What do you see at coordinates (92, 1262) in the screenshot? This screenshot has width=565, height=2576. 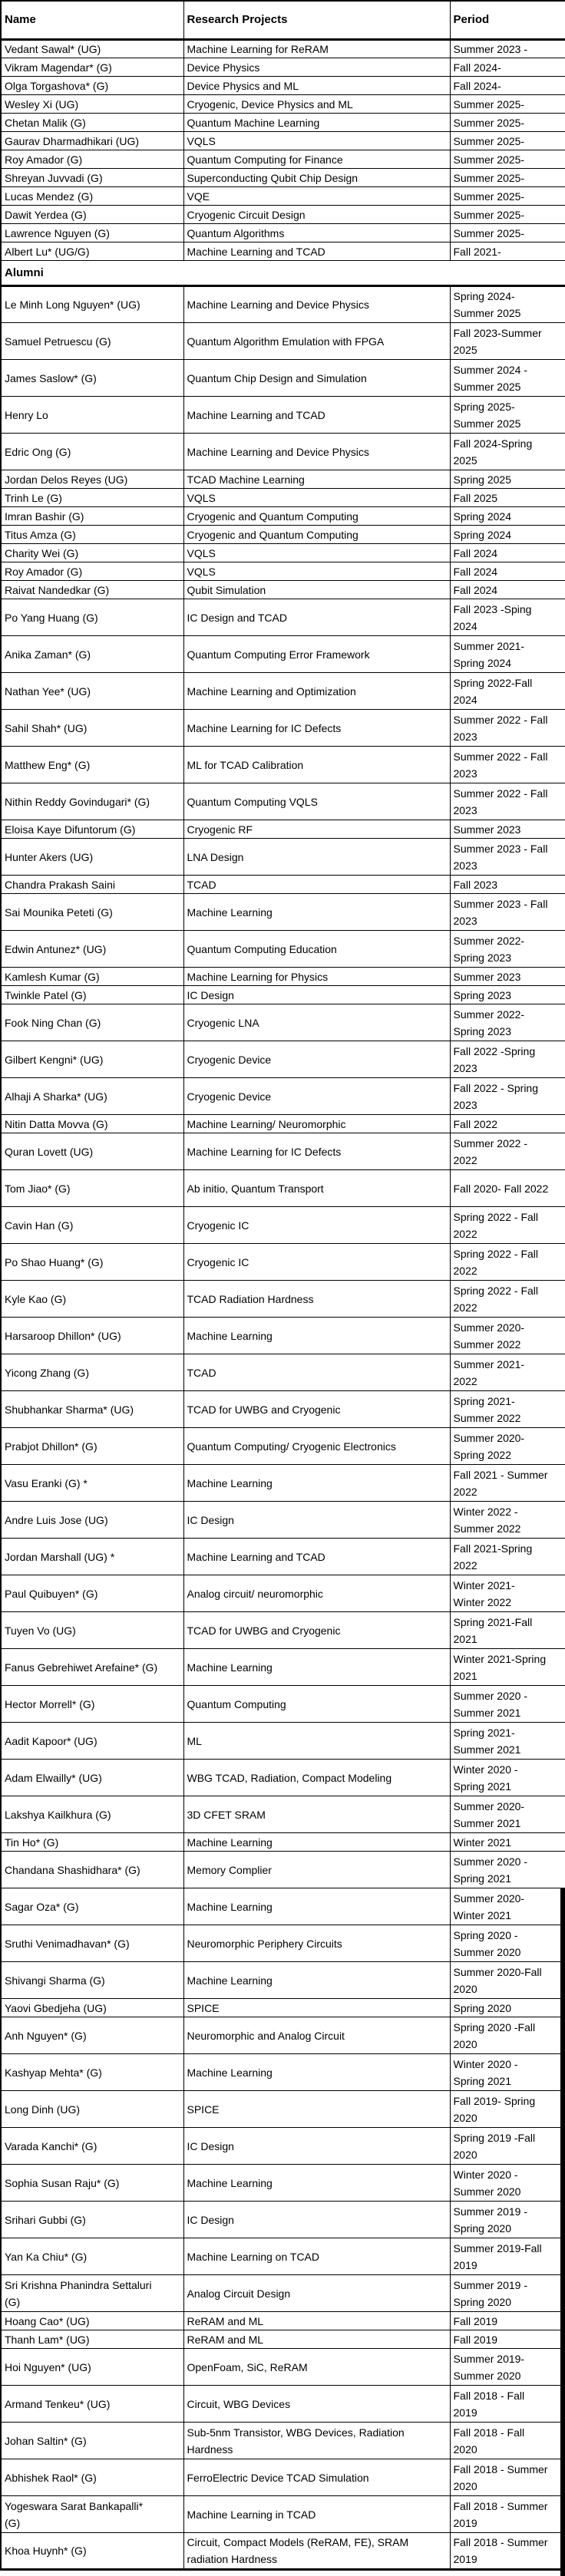 I see `name-cell: Po Shao Huang* (G)` at bounding box center [92, 1262].